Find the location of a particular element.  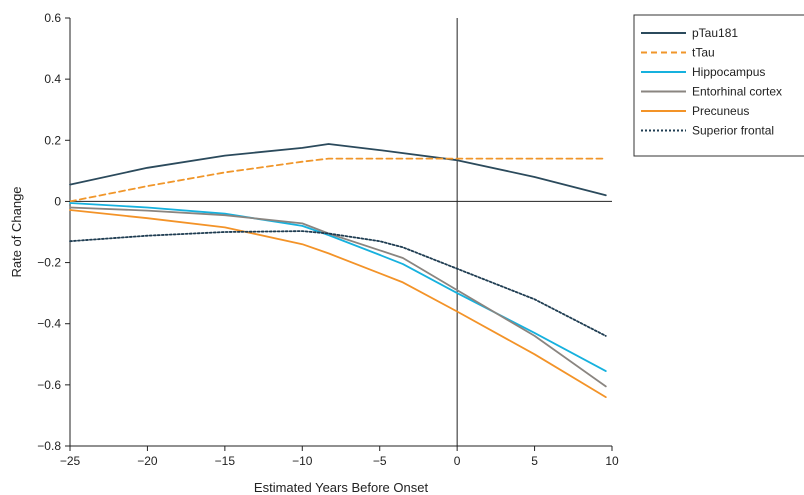

y-tick-label: 0.4 is located at coordinates (52, 79).